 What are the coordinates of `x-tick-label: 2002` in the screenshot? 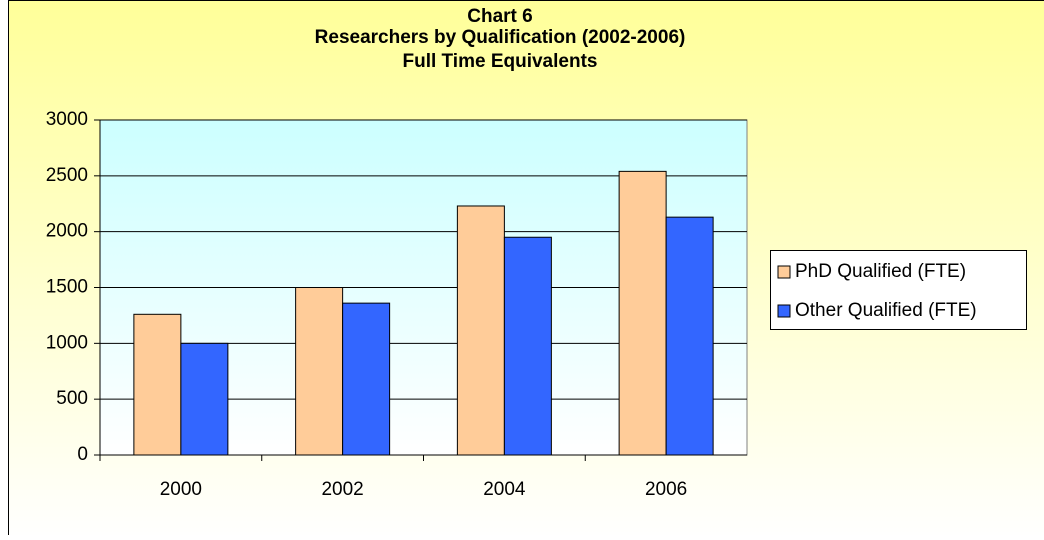 It's located at (342, 489).